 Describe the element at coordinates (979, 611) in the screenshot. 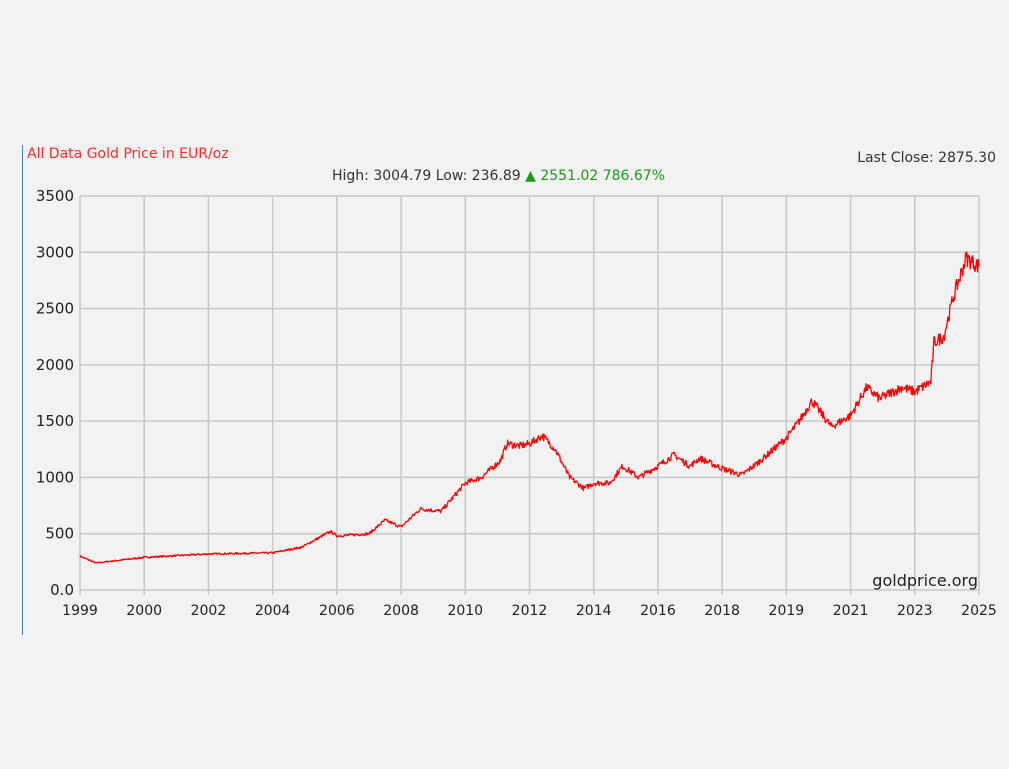

I see `x-tick-label: 2025` at that location.